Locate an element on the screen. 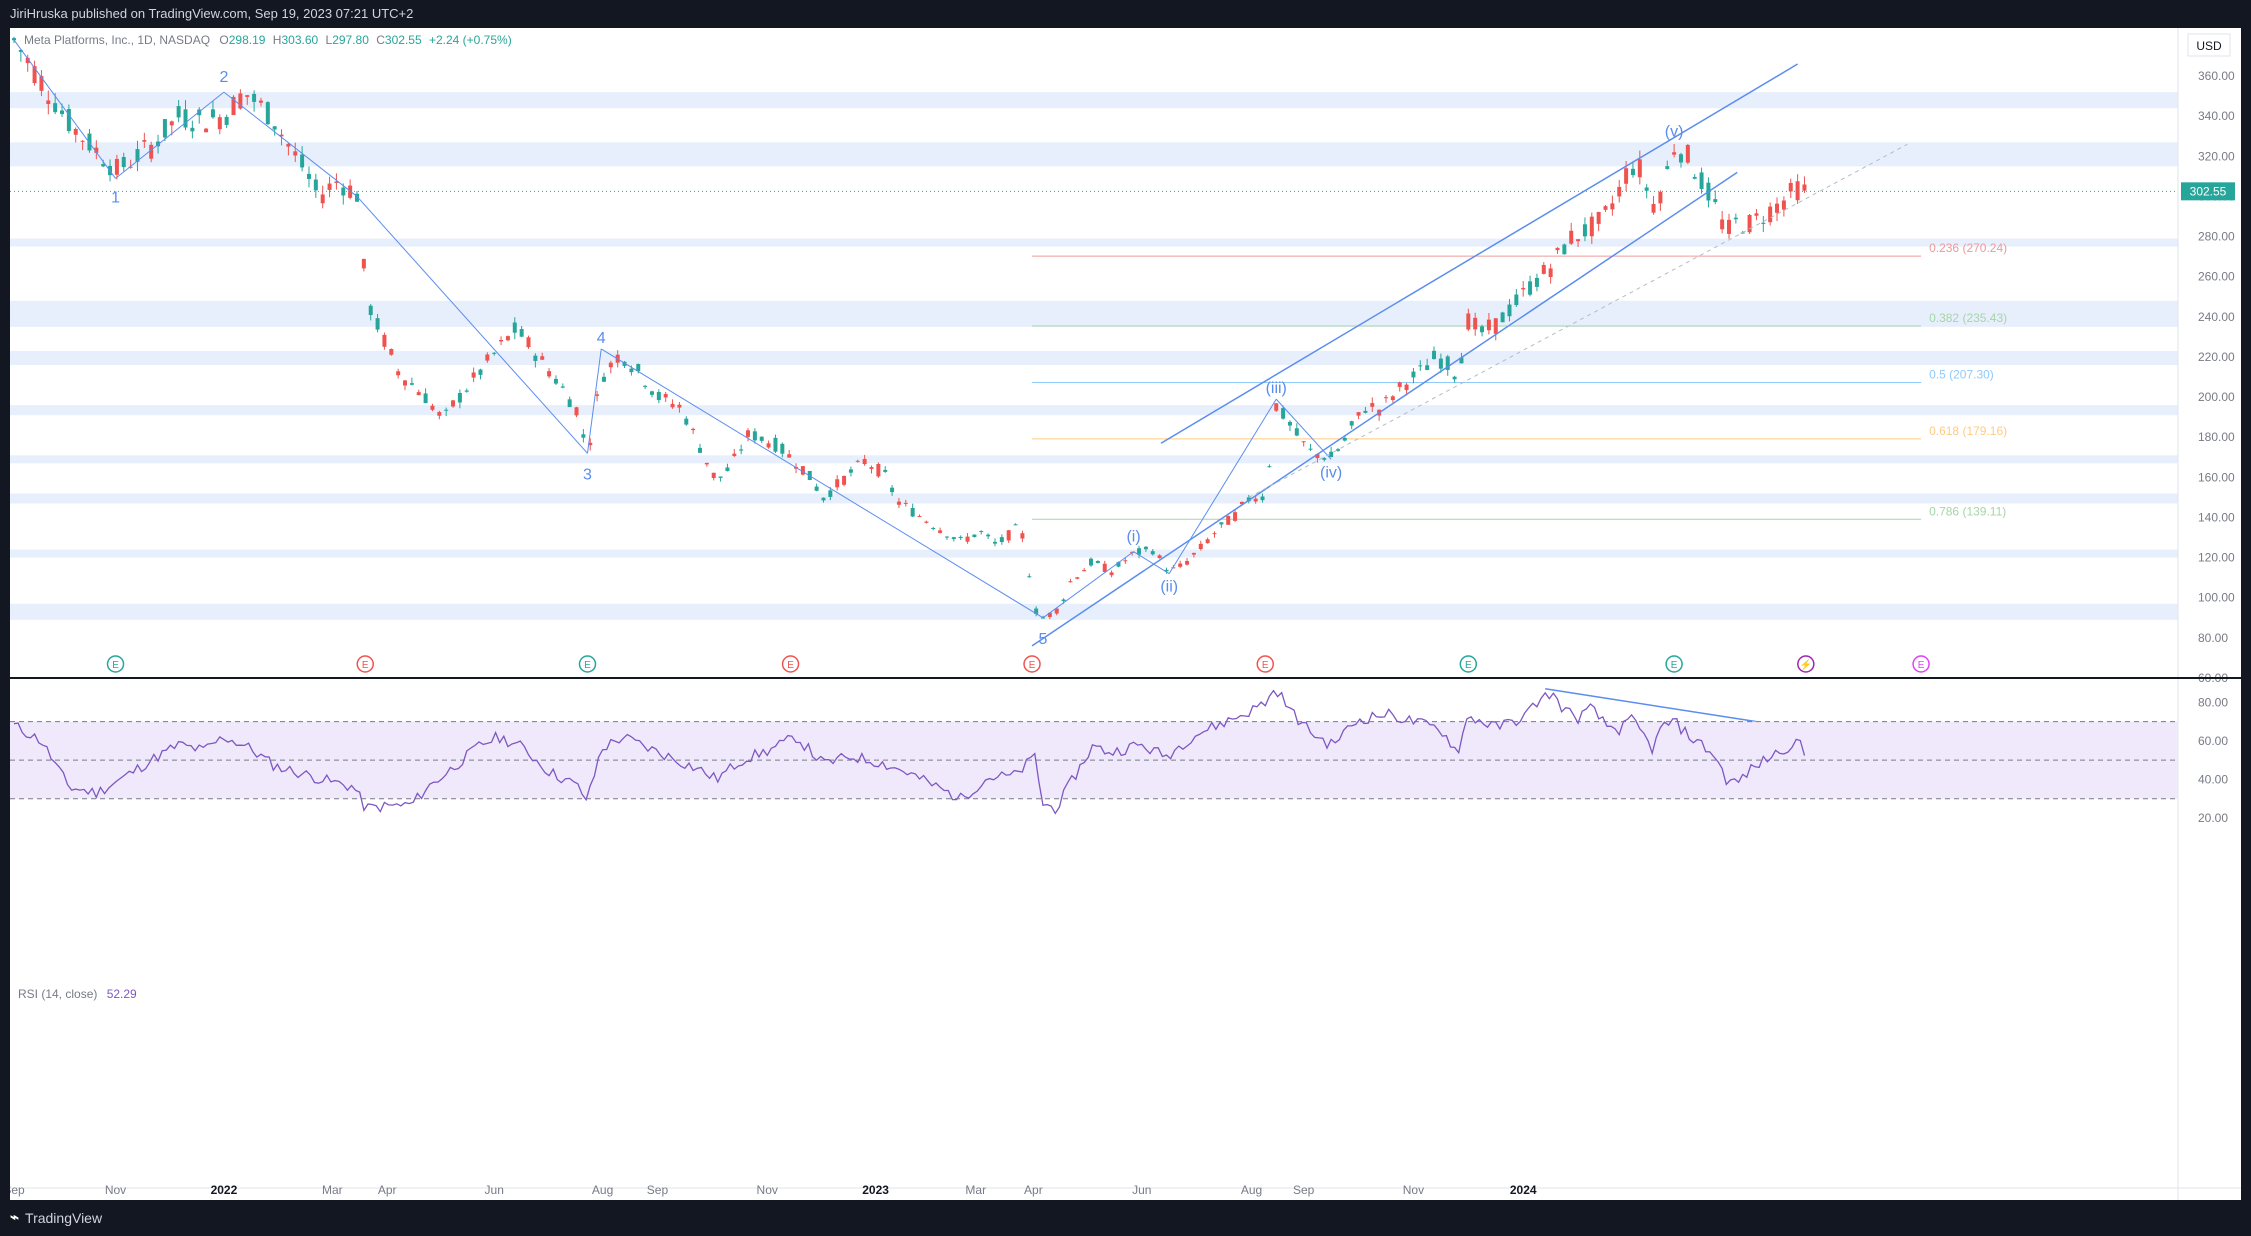 Image resolution: width=2251 pixels, height=1236 pixels. tradingview-logo-icon: ⌁ is located at coordinates (15, 1217).